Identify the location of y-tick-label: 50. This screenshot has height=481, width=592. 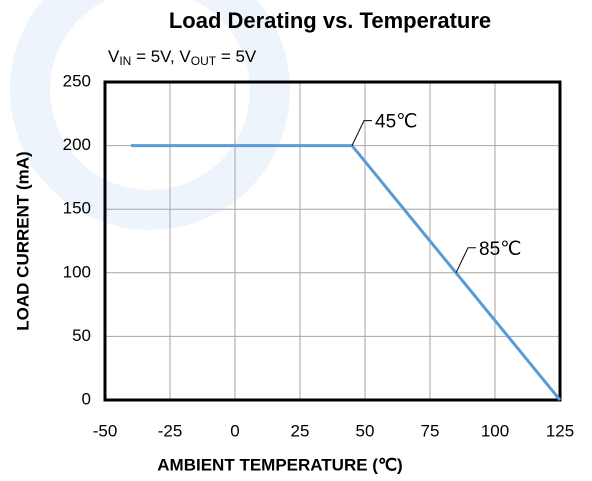
(81, 335).